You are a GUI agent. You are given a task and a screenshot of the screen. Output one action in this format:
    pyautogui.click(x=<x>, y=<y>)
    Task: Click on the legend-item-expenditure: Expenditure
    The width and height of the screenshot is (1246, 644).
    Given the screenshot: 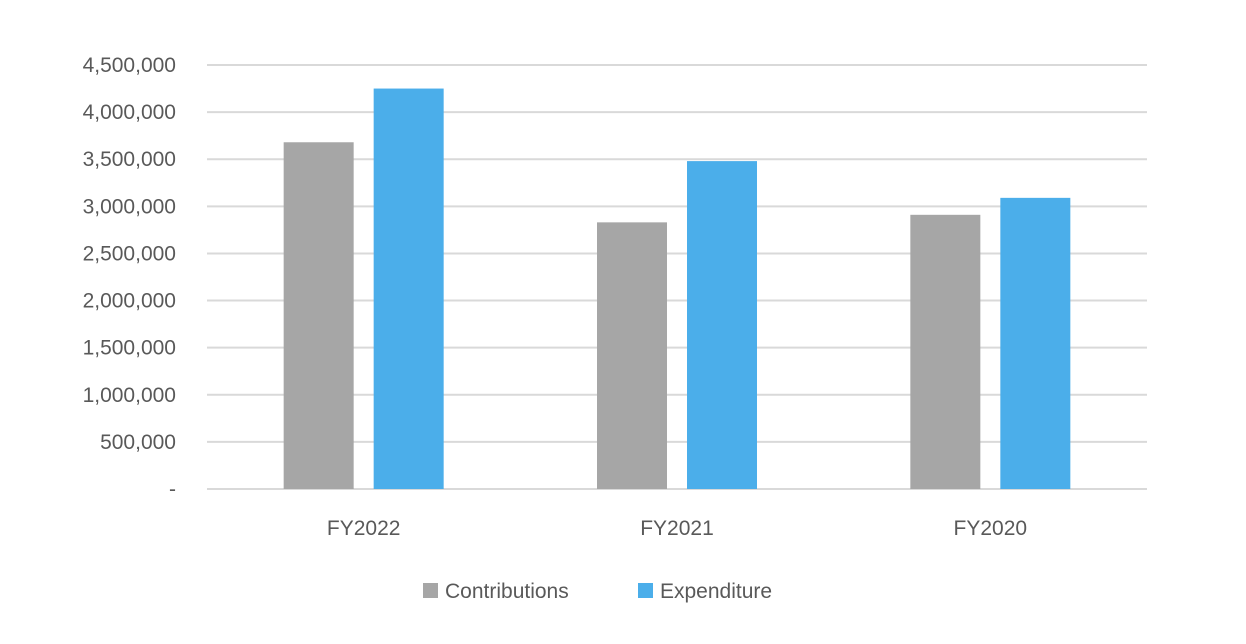 What is the action you would take?
    pyautogui.click(x=705, y=591)
    